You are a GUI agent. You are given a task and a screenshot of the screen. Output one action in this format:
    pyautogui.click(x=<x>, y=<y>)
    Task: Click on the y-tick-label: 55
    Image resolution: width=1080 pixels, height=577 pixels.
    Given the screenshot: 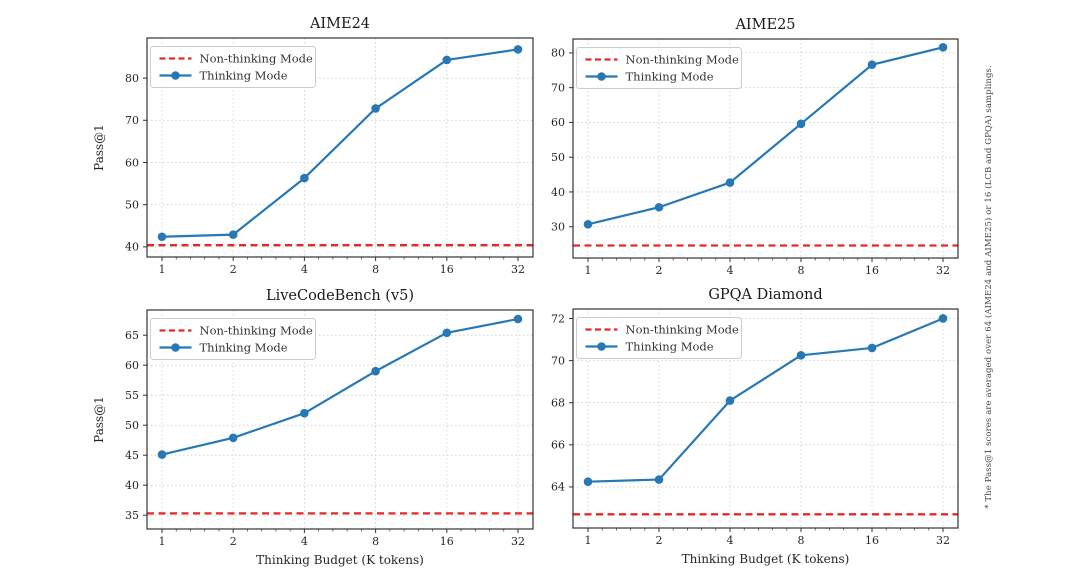 What is the action you would take?
    pyautogui.click(x=132, y=395)
    